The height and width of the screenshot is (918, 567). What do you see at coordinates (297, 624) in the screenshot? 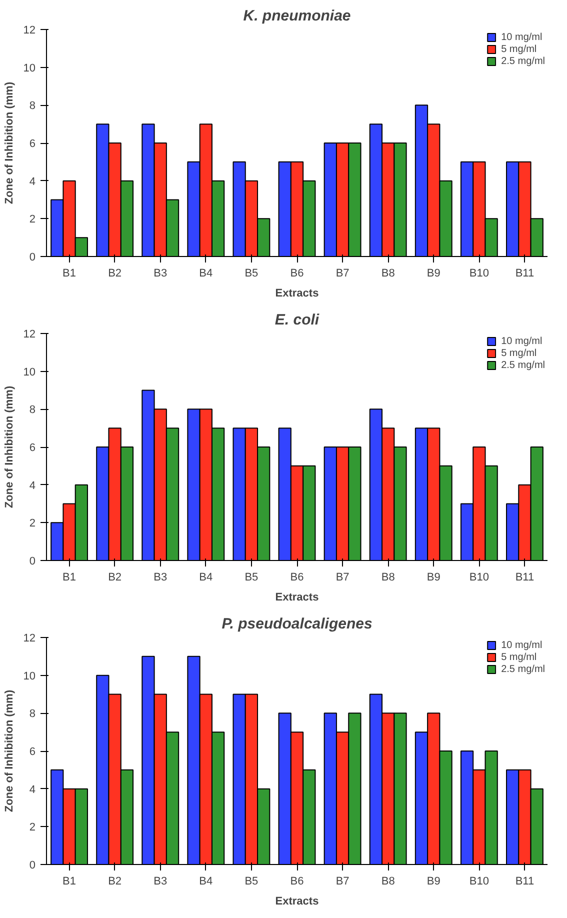
I see `chart-title: P. pseudoalcaligenes` at bounding box center [297, 624].